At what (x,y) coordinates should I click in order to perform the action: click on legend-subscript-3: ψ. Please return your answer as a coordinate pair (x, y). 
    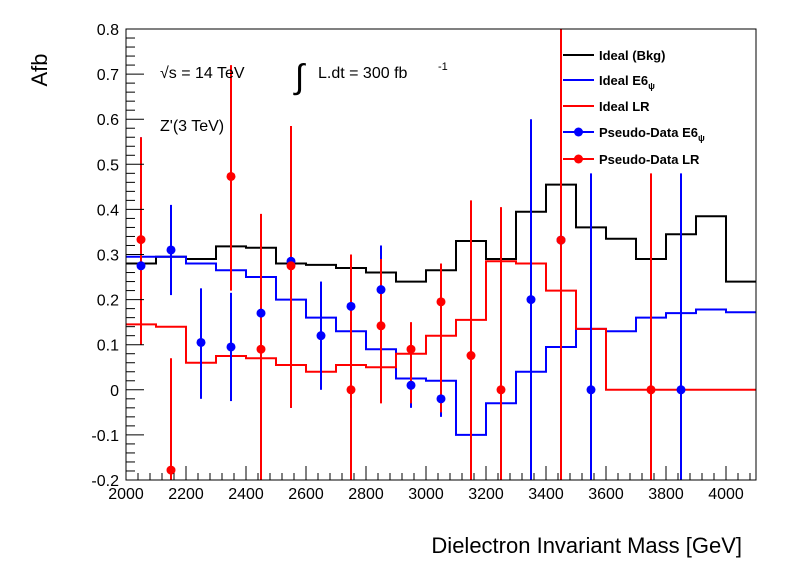
    Looking at the image, I should click on (701, 138).